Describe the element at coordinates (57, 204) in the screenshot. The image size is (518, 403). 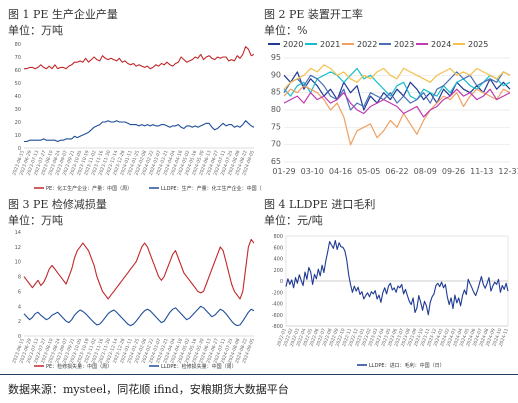
I see `chart-title: 图 3 PE 检修减损量` at that location.